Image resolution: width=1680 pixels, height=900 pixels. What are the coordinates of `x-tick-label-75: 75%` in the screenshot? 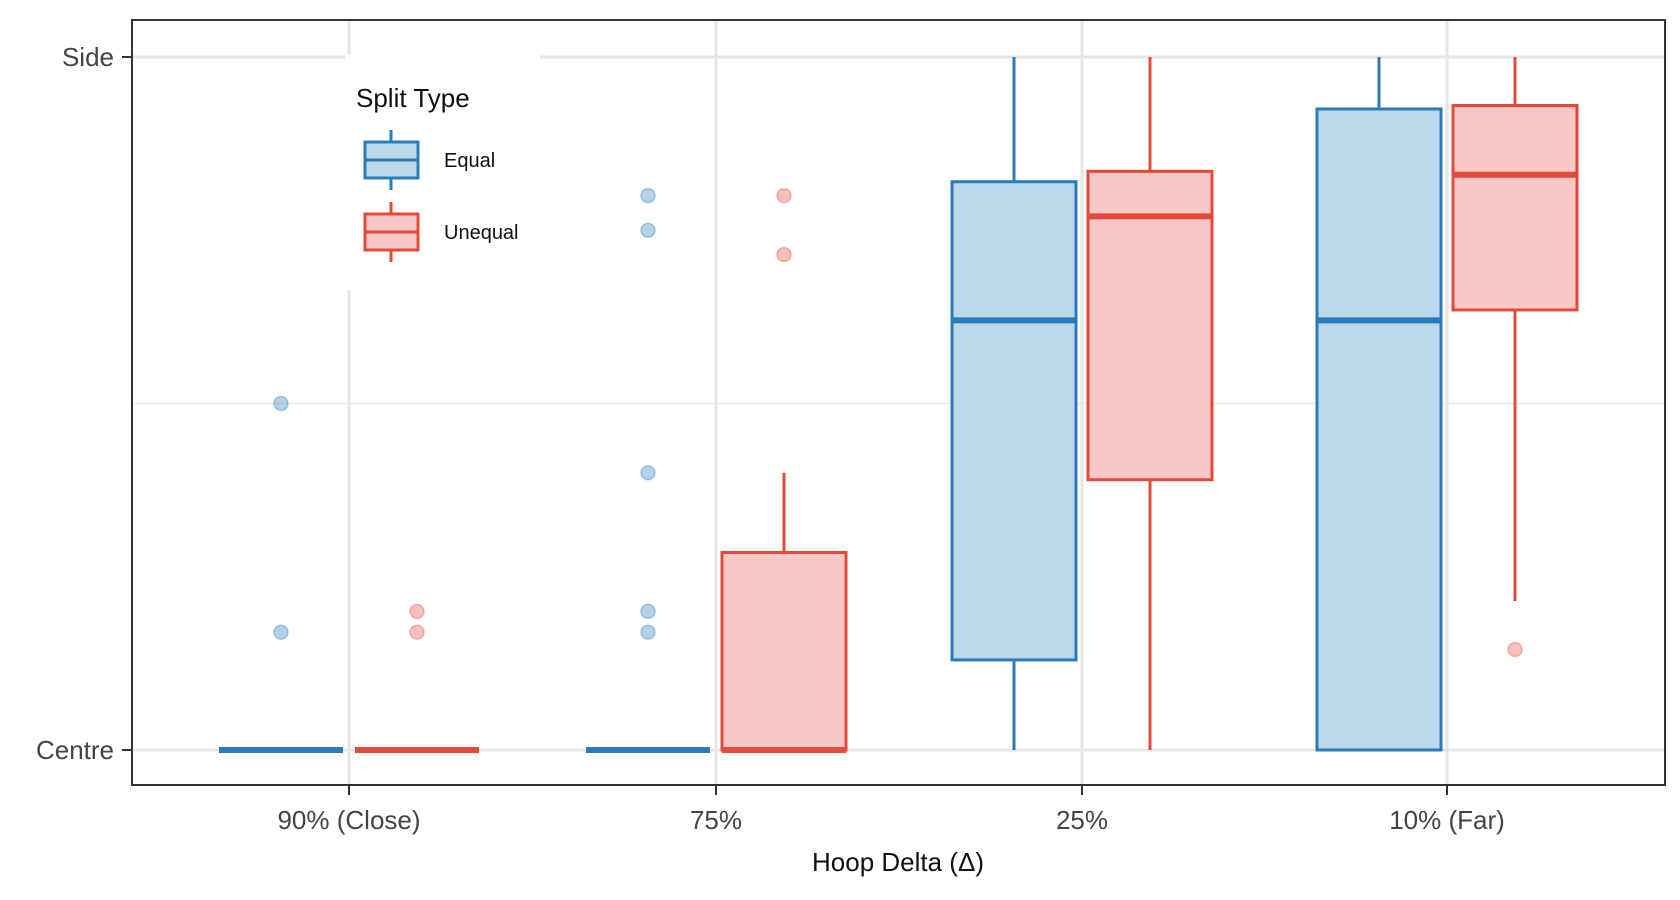 It's located at (716, 820).